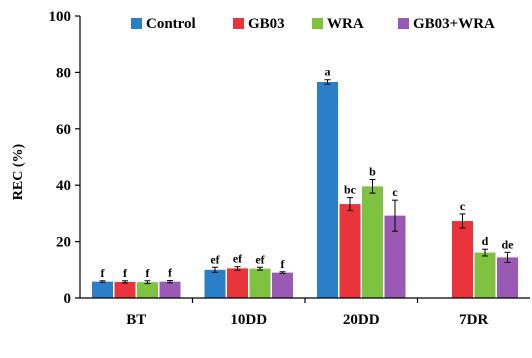 This screenshot has height=358, width=532. I want to click on x-category-label: BT, so click(136, 320).